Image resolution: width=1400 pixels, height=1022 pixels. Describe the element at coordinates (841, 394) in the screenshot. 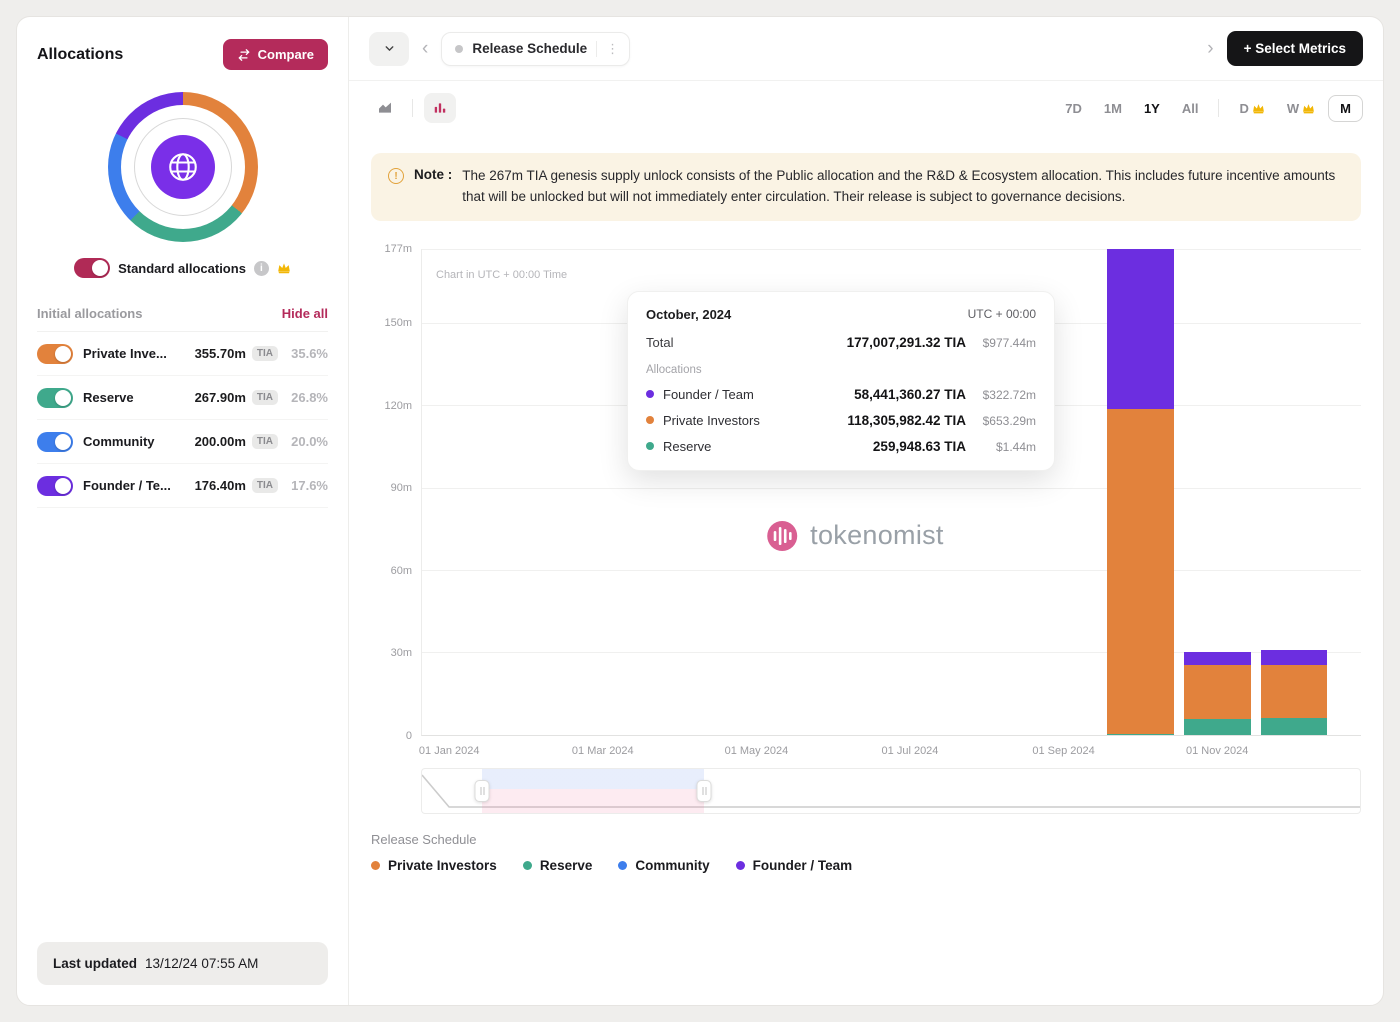

I see `tooltip-row: Founder / Team 58,441,360.27 TIA $322.72m` at that location.